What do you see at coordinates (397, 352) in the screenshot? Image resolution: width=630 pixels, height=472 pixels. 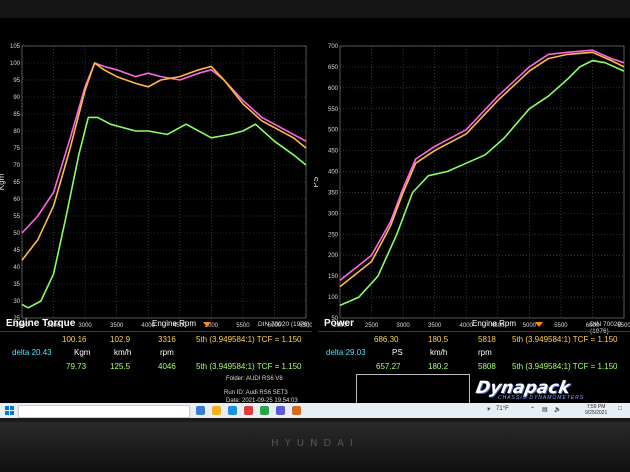 I see `power-unit-ps: PS` at bounding box center [397, 352].